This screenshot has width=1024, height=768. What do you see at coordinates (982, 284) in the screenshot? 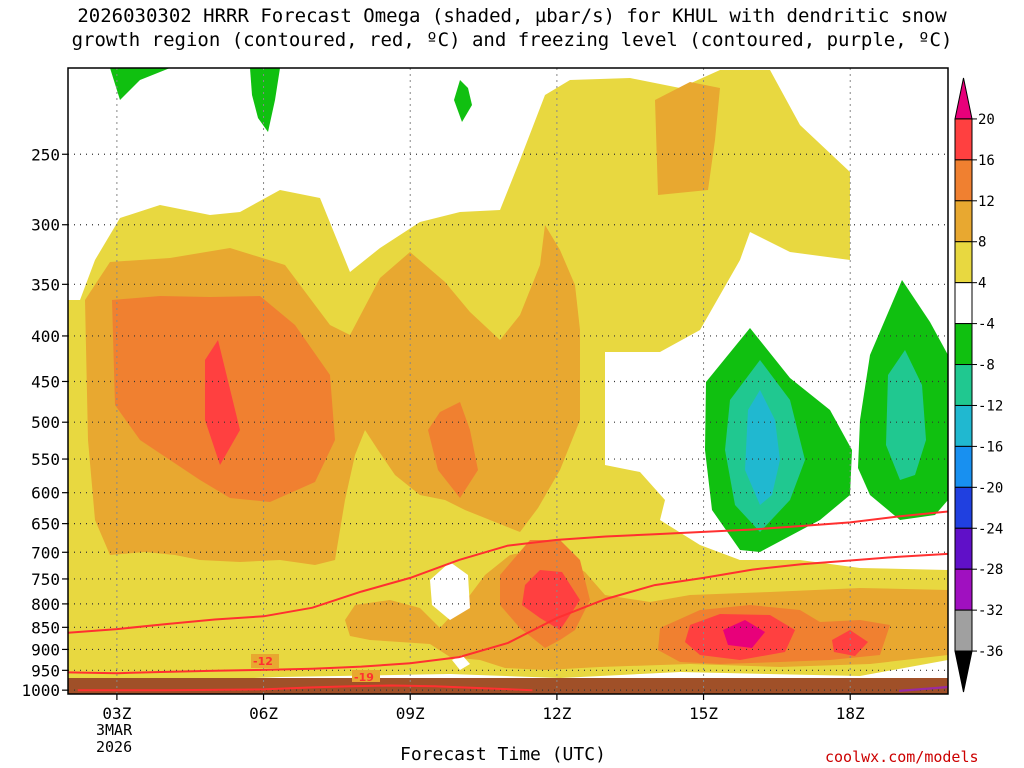
I see `colorbar-label: 4` at bounding box center [982, 284].